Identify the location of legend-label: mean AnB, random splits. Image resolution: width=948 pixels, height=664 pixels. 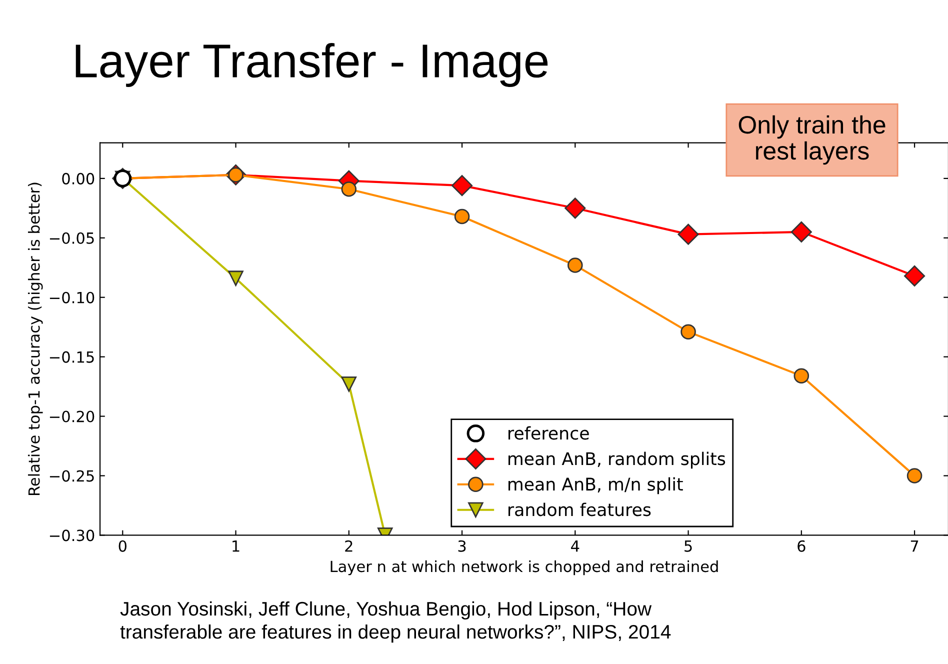
(617, 460).